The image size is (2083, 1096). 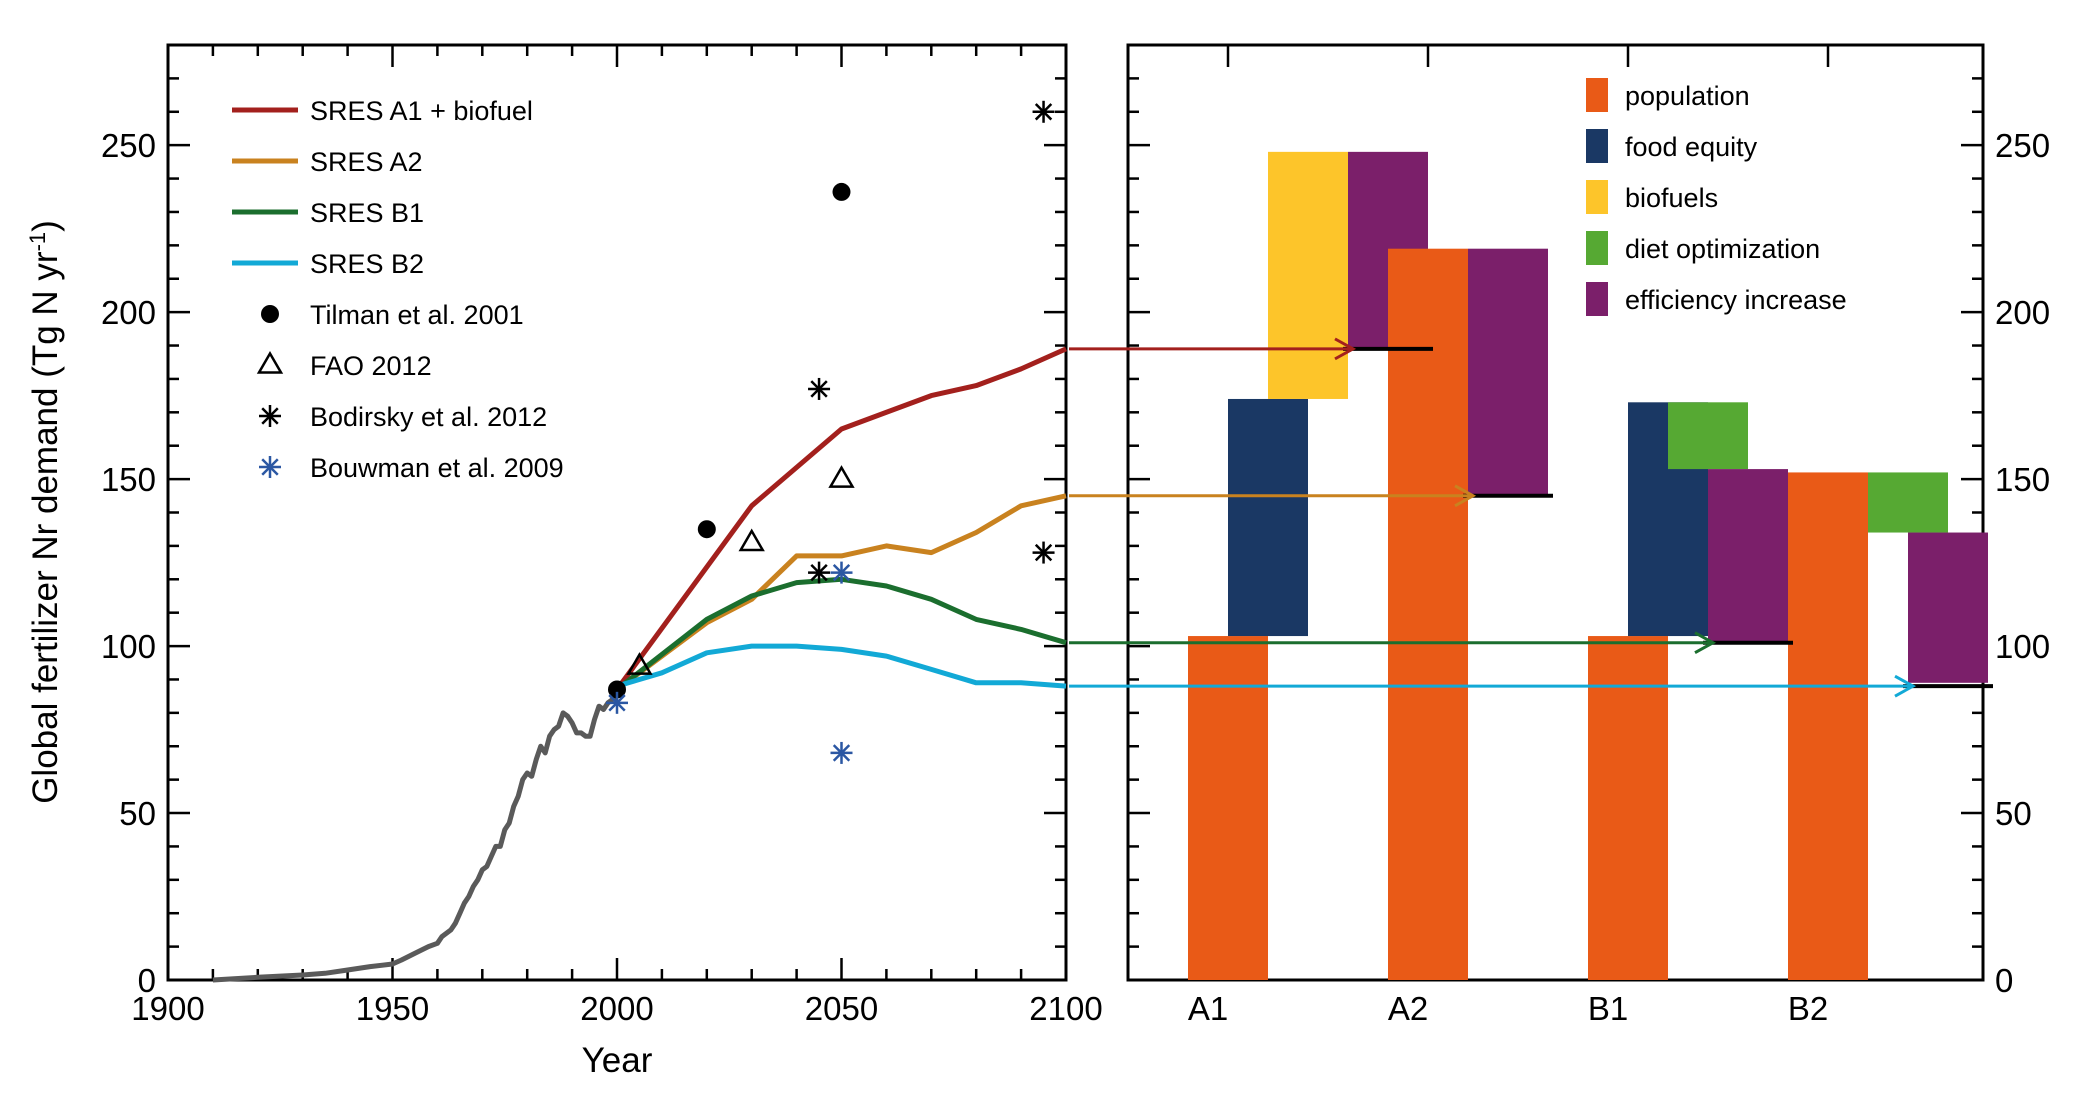 I want to click on legend-entry-fao-2012: FAO 2012, so click(x=344, y=366).